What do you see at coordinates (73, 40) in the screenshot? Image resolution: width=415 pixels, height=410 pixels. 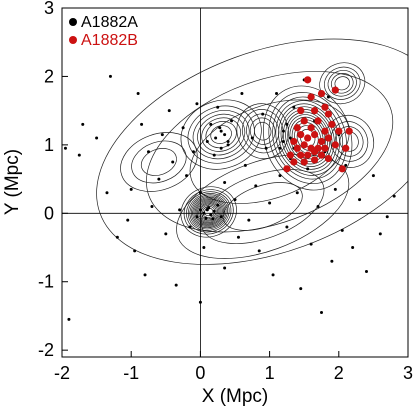 I see `legend-marker-a1882b` at bounding box center [73, 40].